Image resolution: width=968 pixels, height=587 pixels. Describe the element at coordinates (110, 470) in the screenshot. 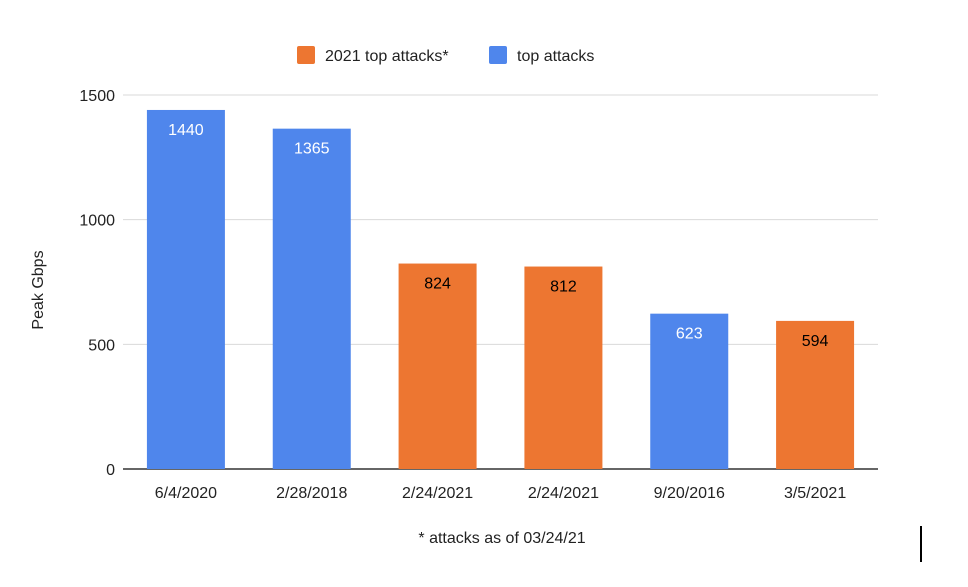

I see `y-tick-label: 0` at that location.